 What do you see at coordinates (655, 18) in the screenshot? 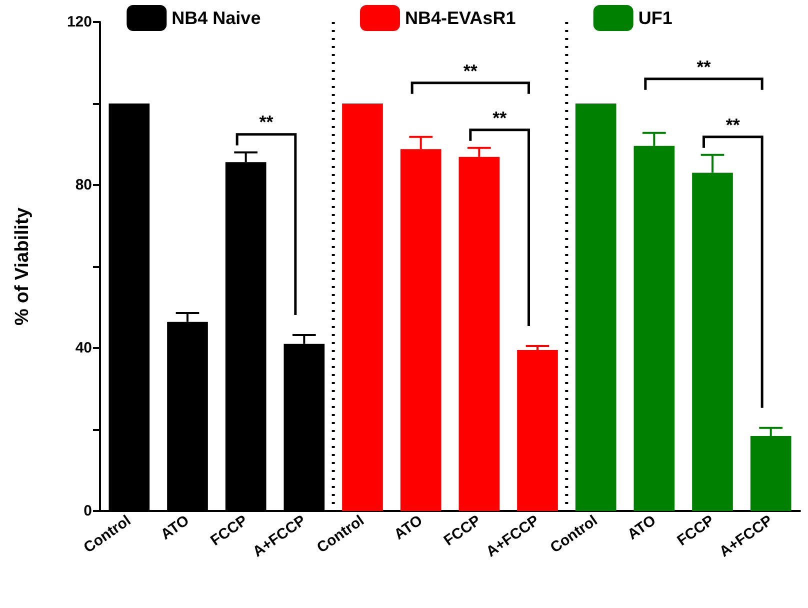
I see `legend-label: UF1` at bounding box center [655, 18].